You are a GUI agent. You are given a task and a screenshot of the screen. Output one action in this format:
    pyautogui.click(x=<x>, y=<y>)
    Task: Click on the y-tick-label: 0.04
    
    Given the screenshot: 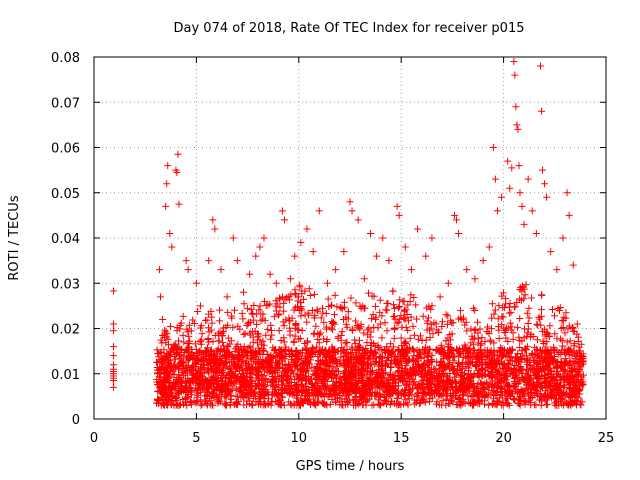 What is the action you would take?
    pyautogui.click(x=65, y=239)
    